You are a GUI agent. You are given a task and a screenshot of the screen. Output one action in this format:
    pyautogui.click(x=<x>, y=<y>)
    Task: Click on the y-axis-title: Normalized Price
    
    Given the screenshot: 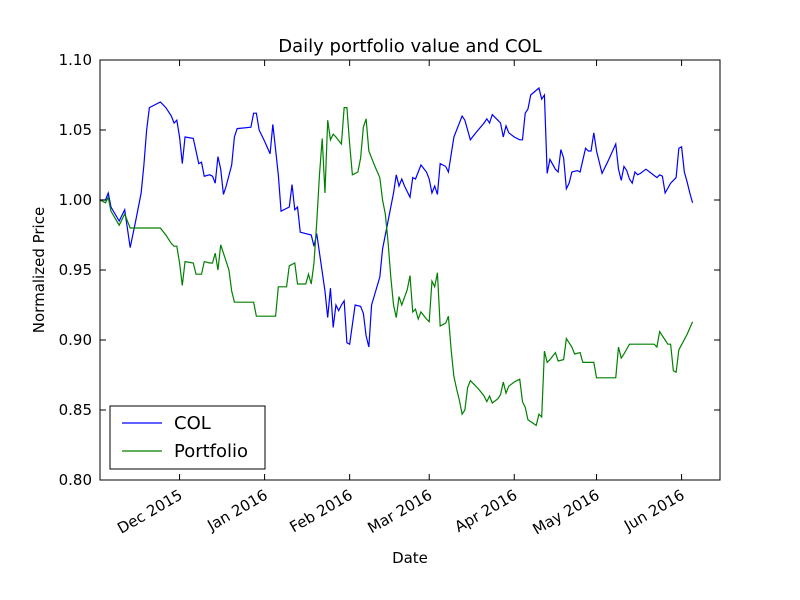 What is the action you would take?
    pyautogui.click(x=39, y=270)
    